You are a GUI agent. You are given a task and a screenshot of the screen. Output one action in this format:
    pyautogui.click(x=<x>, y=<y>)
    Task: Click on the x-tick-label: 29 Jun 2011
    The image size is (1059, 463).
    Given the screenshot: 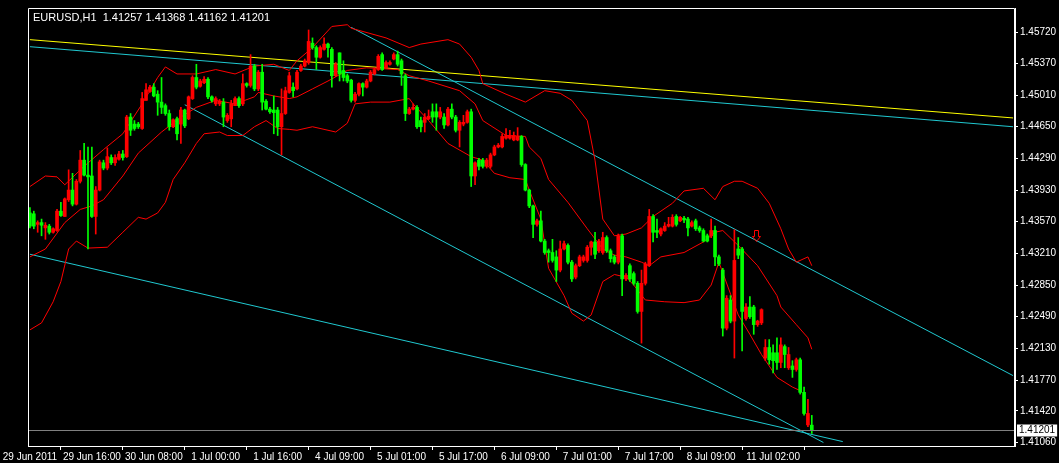 What is the action you would take?
    pyautogui.click(x=30, y=456)
    